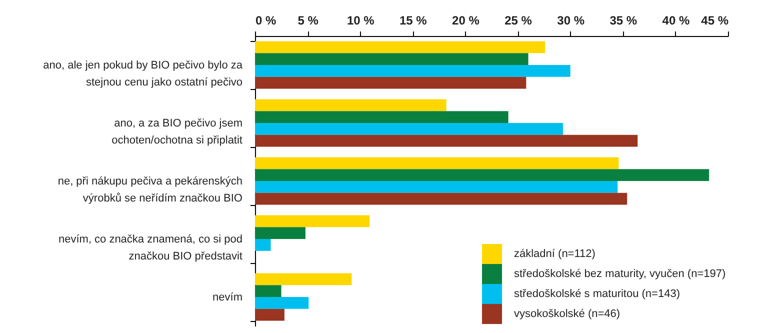 The height and width of the screenshot is (333, 766). What do you see at coordinates (150, 190) in the screenshot?
I see `y-tick-label: ne, při nákupu pečiva a pekárenských výrobků se neřídím značkou BIO` at bounding box center [150, 190].